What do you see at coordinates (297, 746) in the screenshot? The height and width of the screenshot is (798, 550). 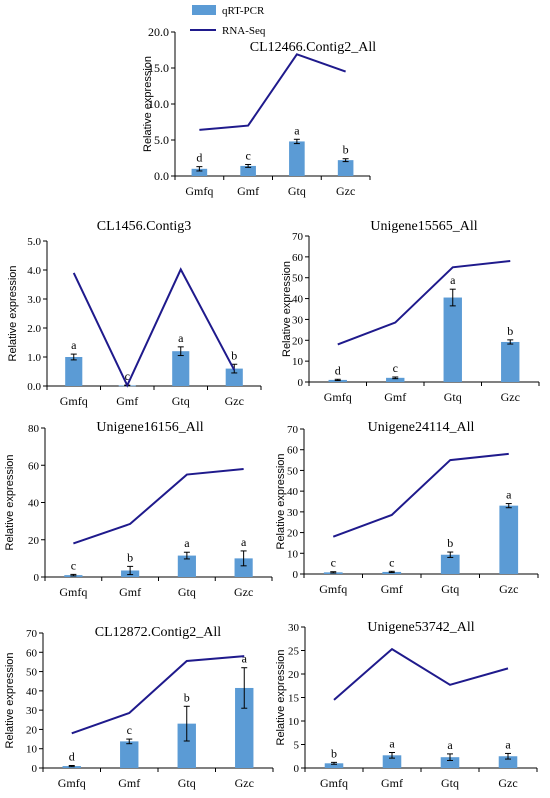 I see `y-tick-label: 5` at bounding box center [297, 746].